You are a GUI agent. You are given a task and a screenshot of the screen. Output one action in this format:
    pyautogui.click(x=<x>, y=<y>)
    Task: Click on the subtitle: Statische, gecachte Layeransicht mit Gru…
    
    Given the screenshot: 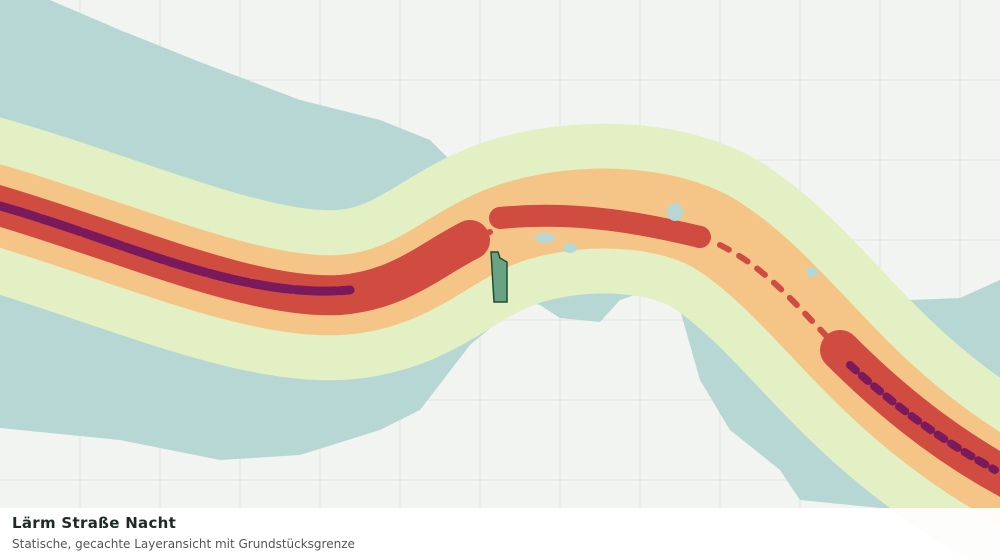 What is the action you would take?
    pyautogui.click(x=183, y=544)
    